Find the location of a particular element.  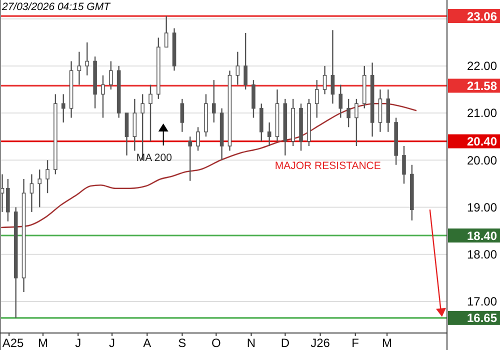

x-tick-label: D is located at coordinates (285, 343).